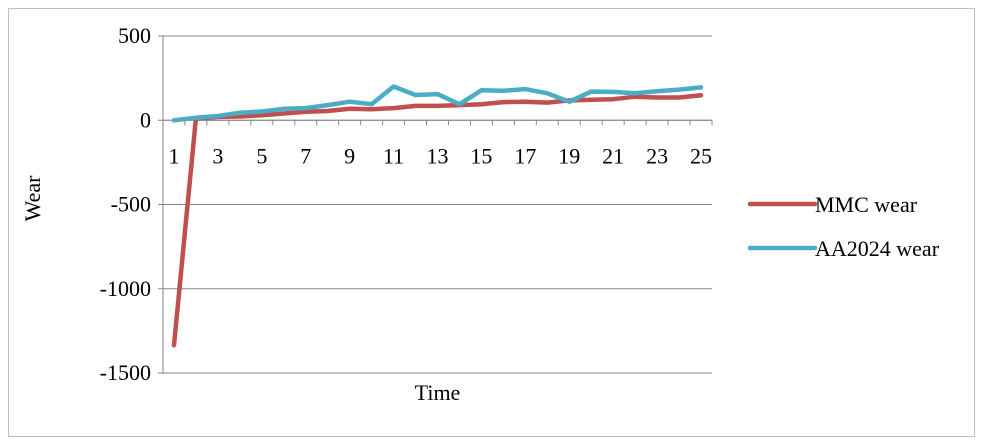  What do you see at coordinates (569, 155) in the screenshot?
I see `x-tick-label: 19` at bounding box center [569, 155].